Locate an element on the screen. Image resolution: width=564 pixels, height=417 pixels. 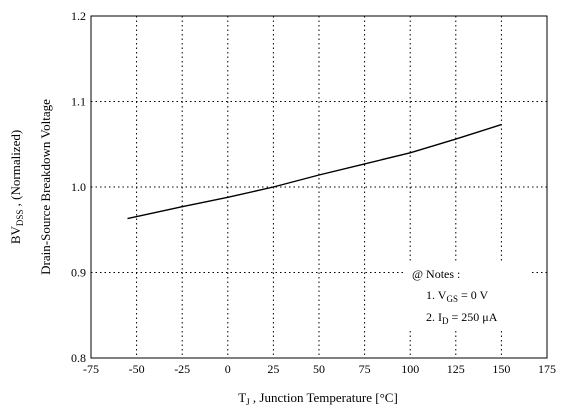
notes-title: @ Notes : is located at coordinates (436, 274).